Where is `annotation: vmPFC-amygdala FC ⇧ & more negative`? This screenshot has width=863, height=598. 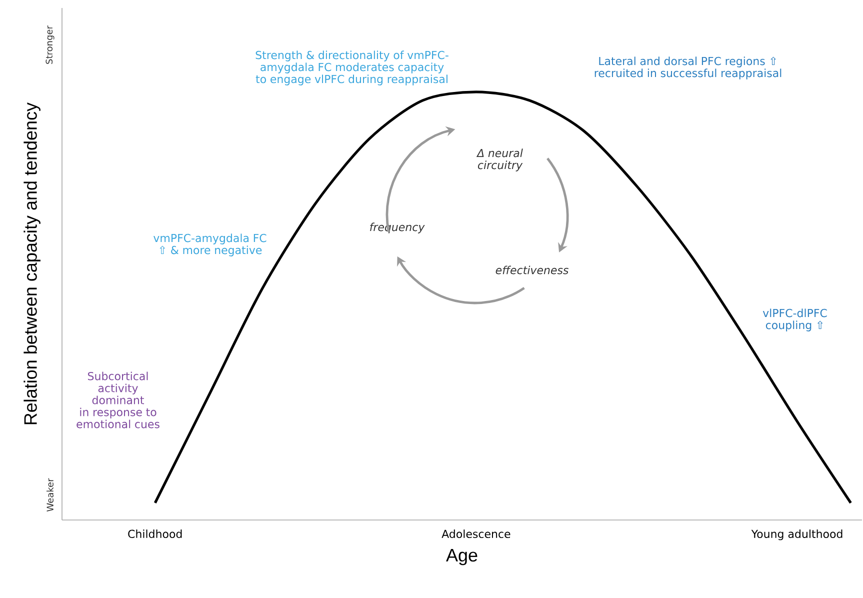 annotation: vmPFC-amygdala FC ⇧ & more negative is located at coordinates (210, 245).